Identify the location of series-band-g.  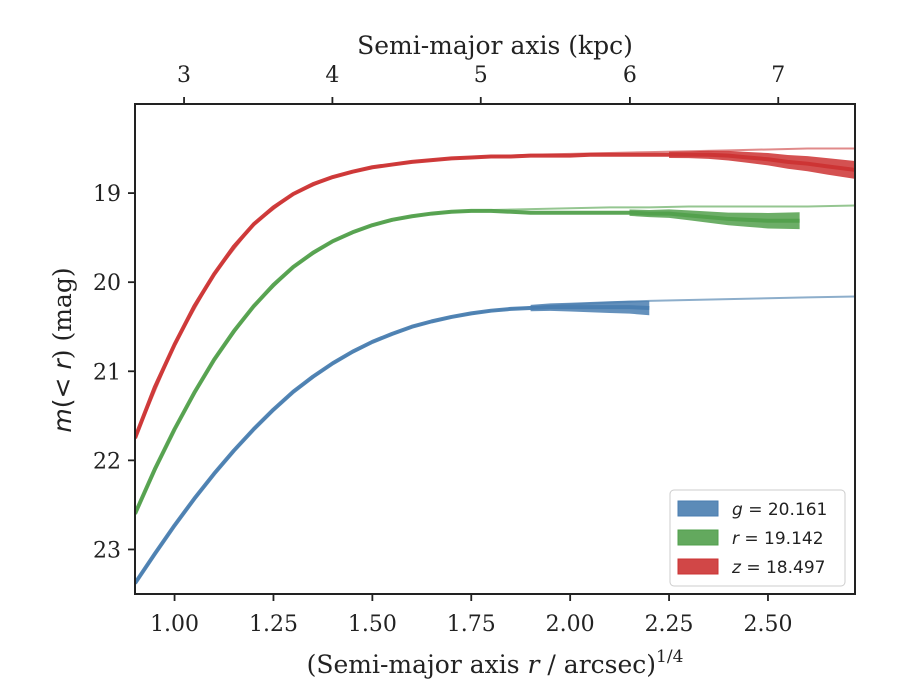
(590, 308).